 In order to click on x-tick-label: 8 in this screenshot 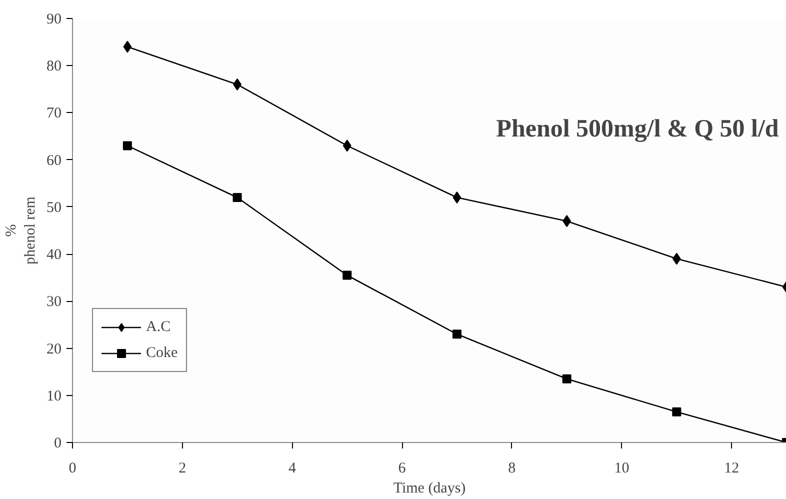, I will do `click(512, 468)`.